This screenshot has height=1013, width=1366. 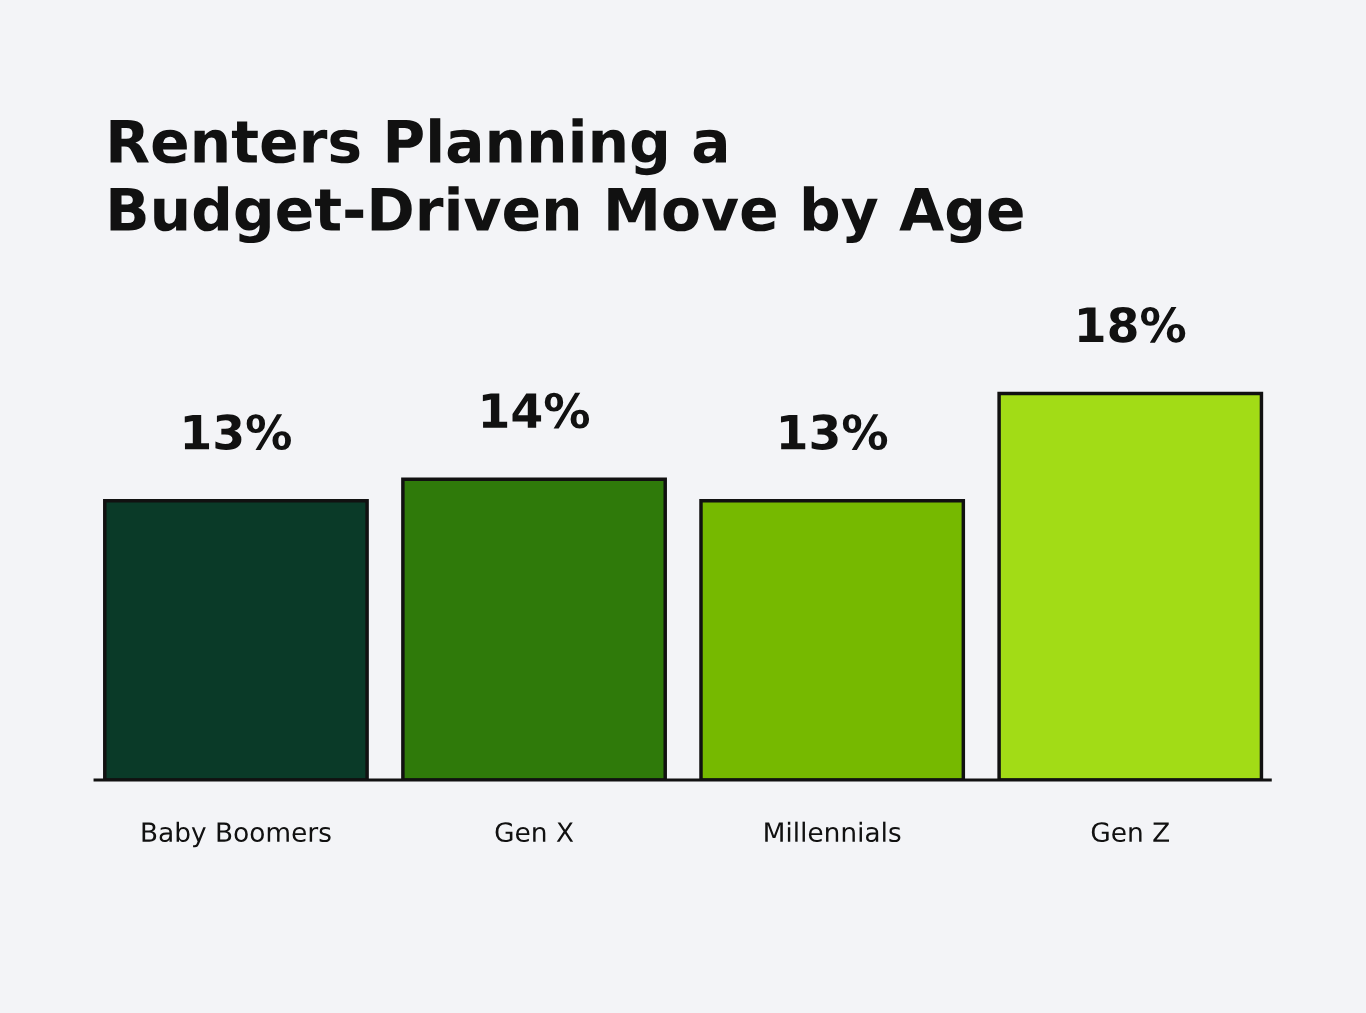 What do you see at coordinates (536, 410) in the screenshot?
I see `data-label: 14%` at bounding box center [536, 410].